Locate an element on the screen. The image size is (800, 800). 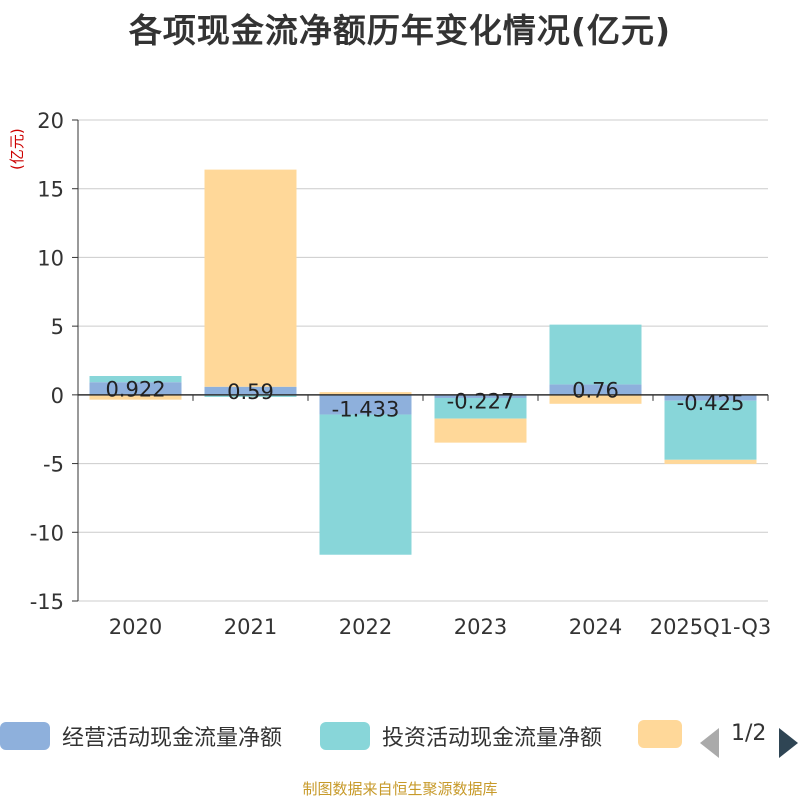
legend-next-page-icon is located at coordinates (788, 743).